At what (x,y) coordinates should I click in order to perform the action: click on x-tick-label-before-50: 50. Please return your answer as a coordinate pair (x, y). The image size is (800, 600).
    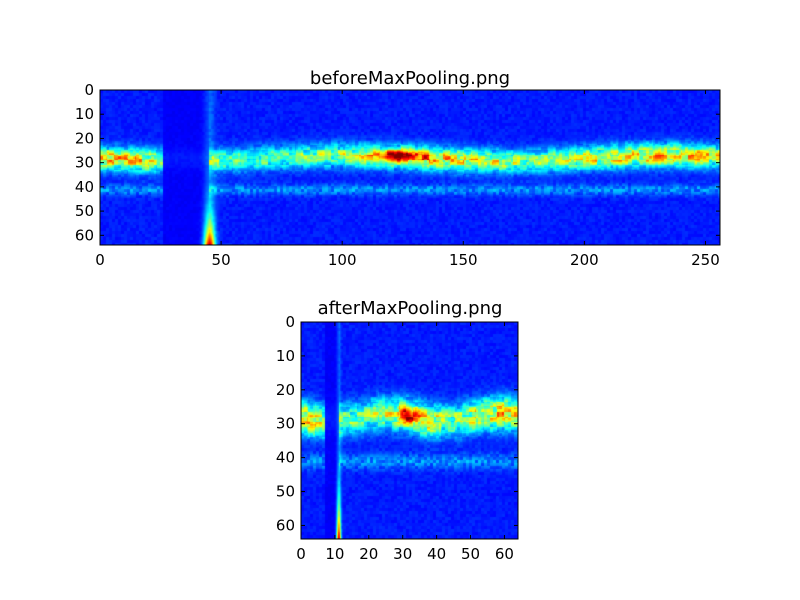
    Looking at the image, I should click on (221, 260).